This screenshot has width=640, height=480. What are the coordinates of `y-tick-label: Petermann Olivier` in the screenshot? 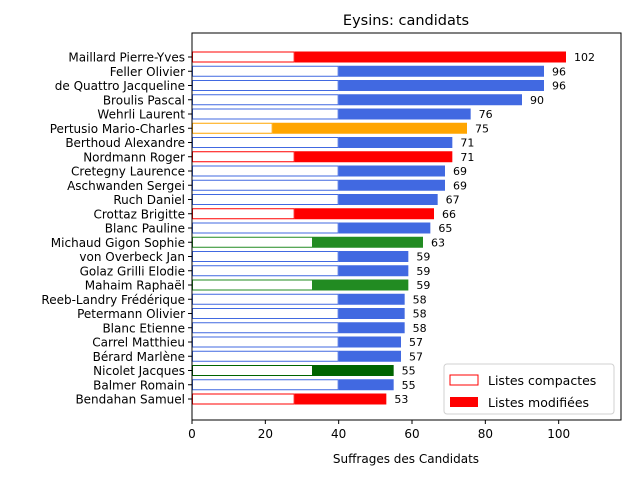 It's located at (131, 314).